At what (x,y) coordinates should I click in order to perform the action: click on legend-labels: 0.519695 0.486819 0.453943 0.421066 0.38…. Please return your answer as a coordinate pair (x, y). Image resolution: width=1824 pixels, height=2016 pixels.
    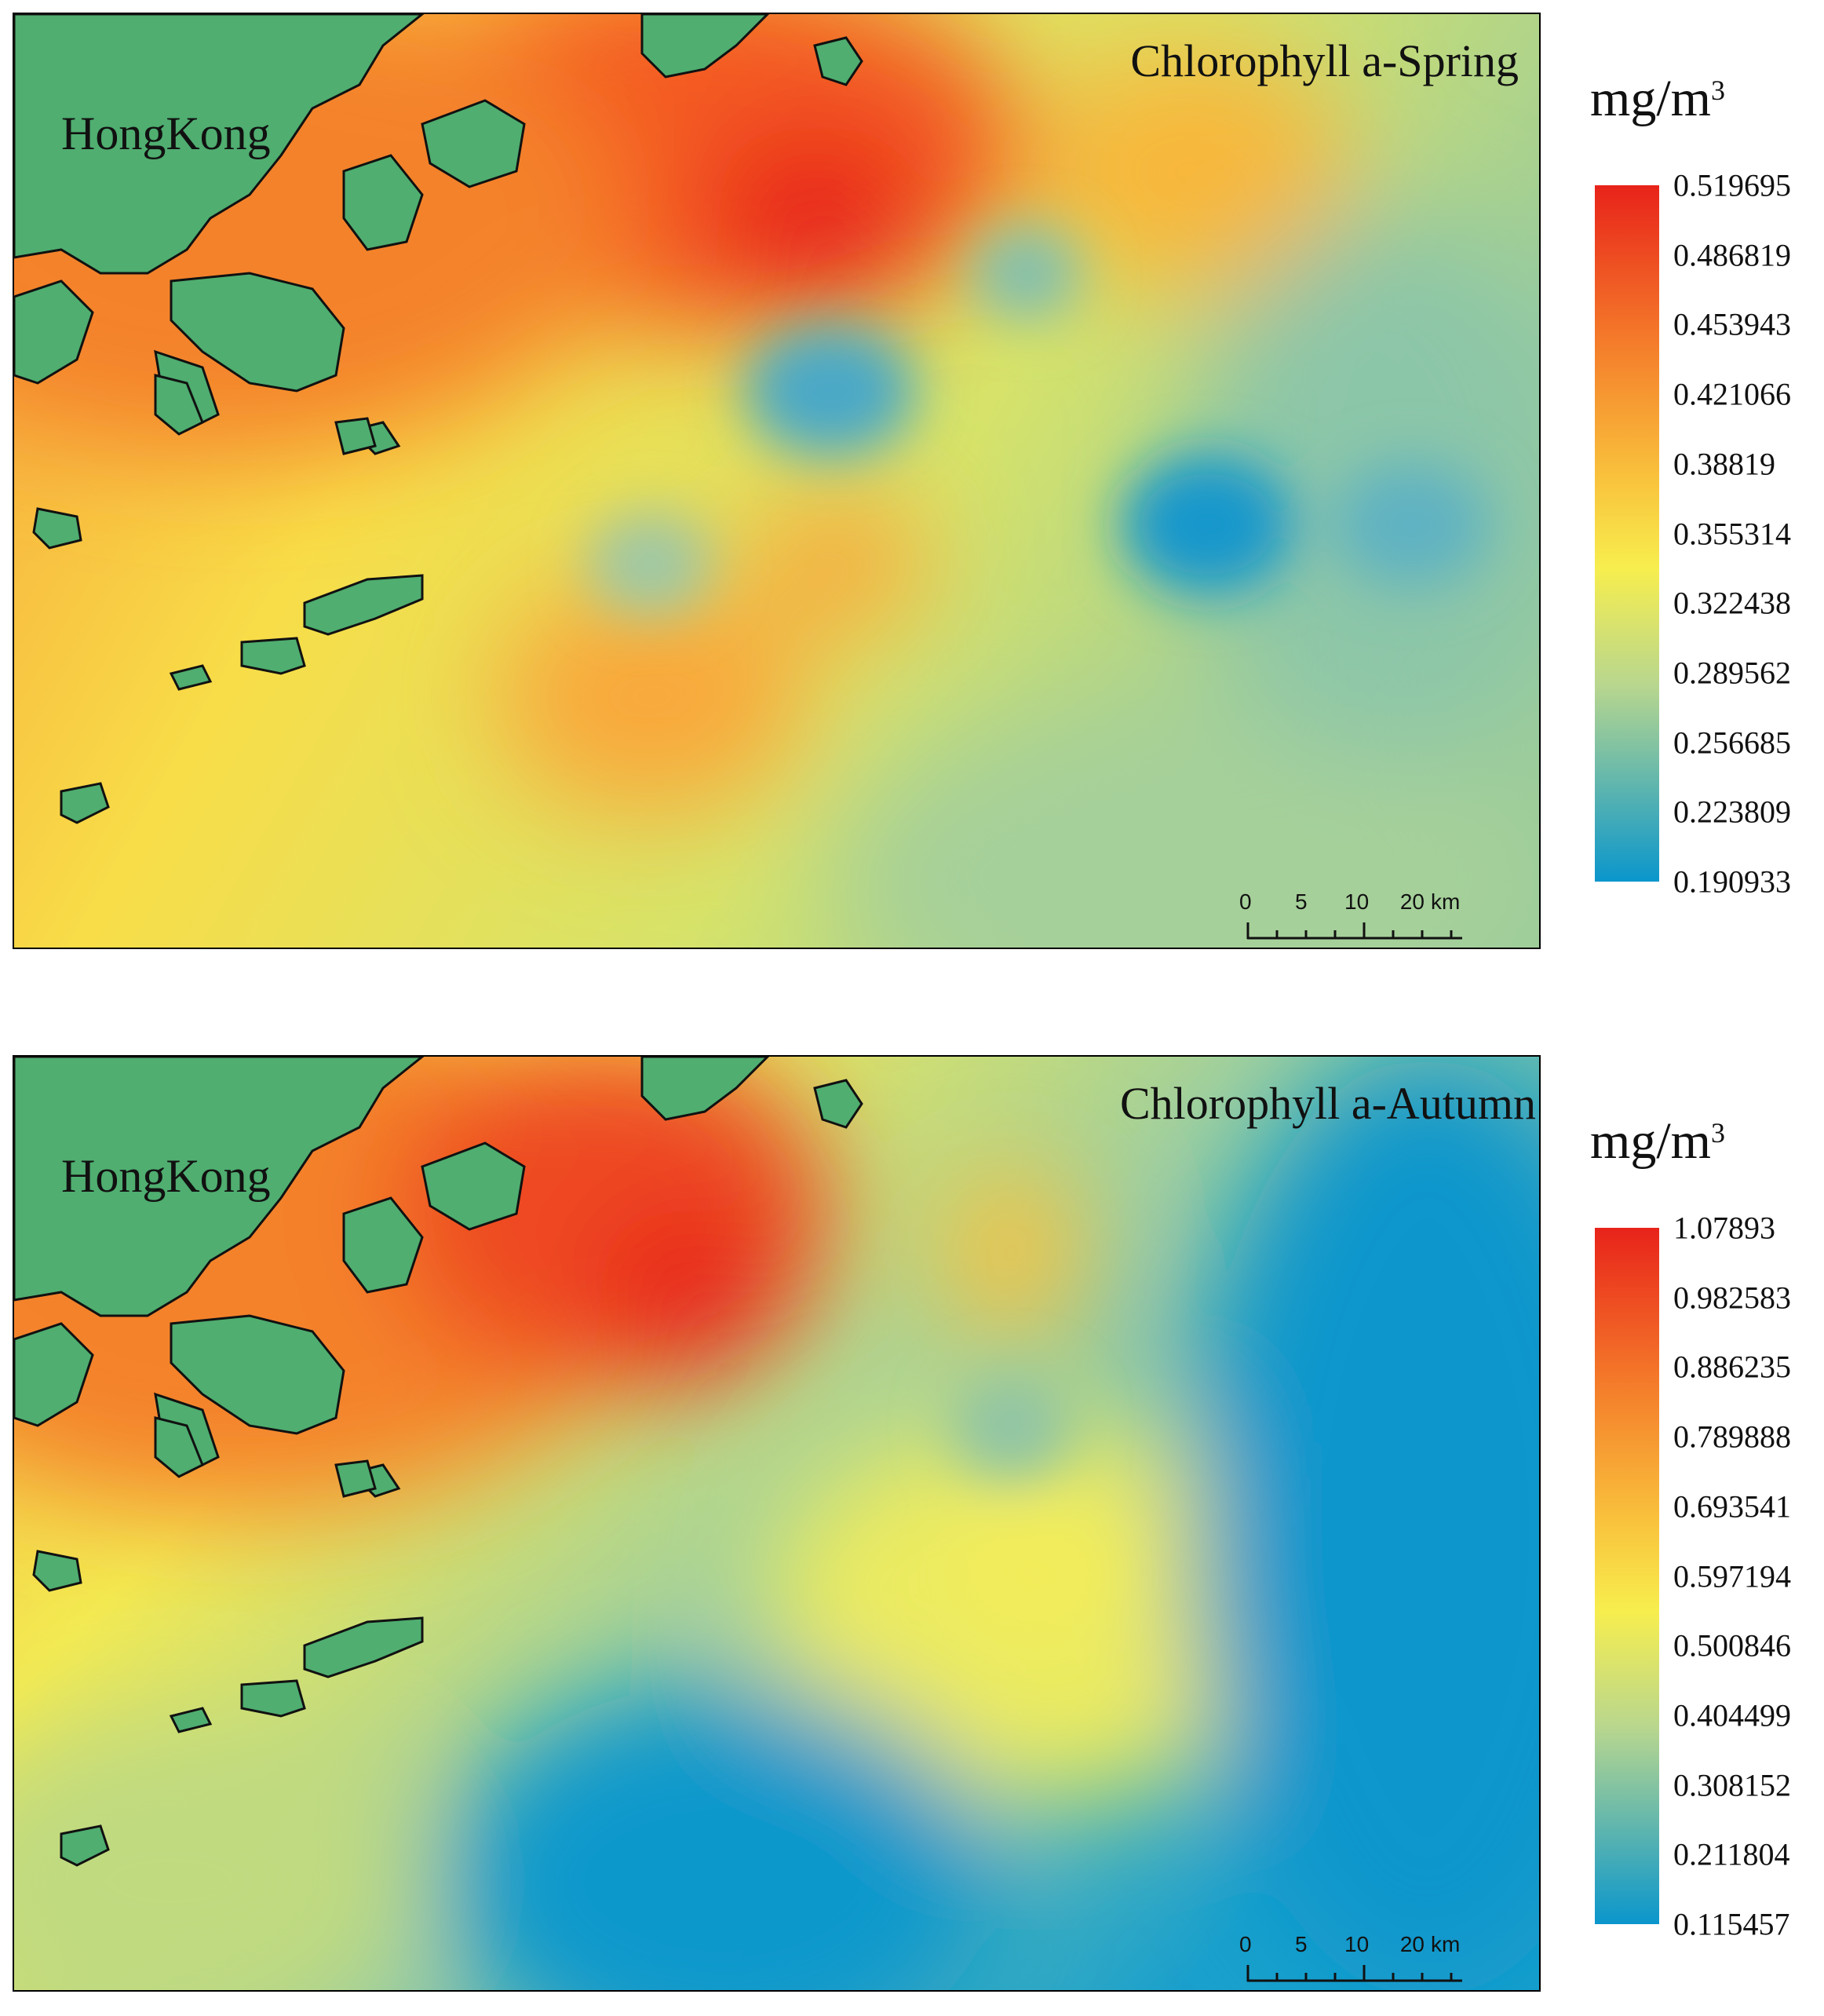
    Looking at the image, I should click on (1748, 534).